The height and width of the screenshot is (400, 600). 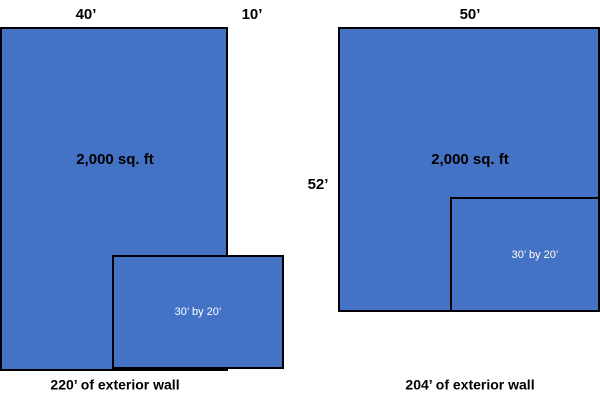 What do you see at coordinates (252, 14) in the screenshot?
I see `extra-label: 10’` at bounding box center [252, 14].